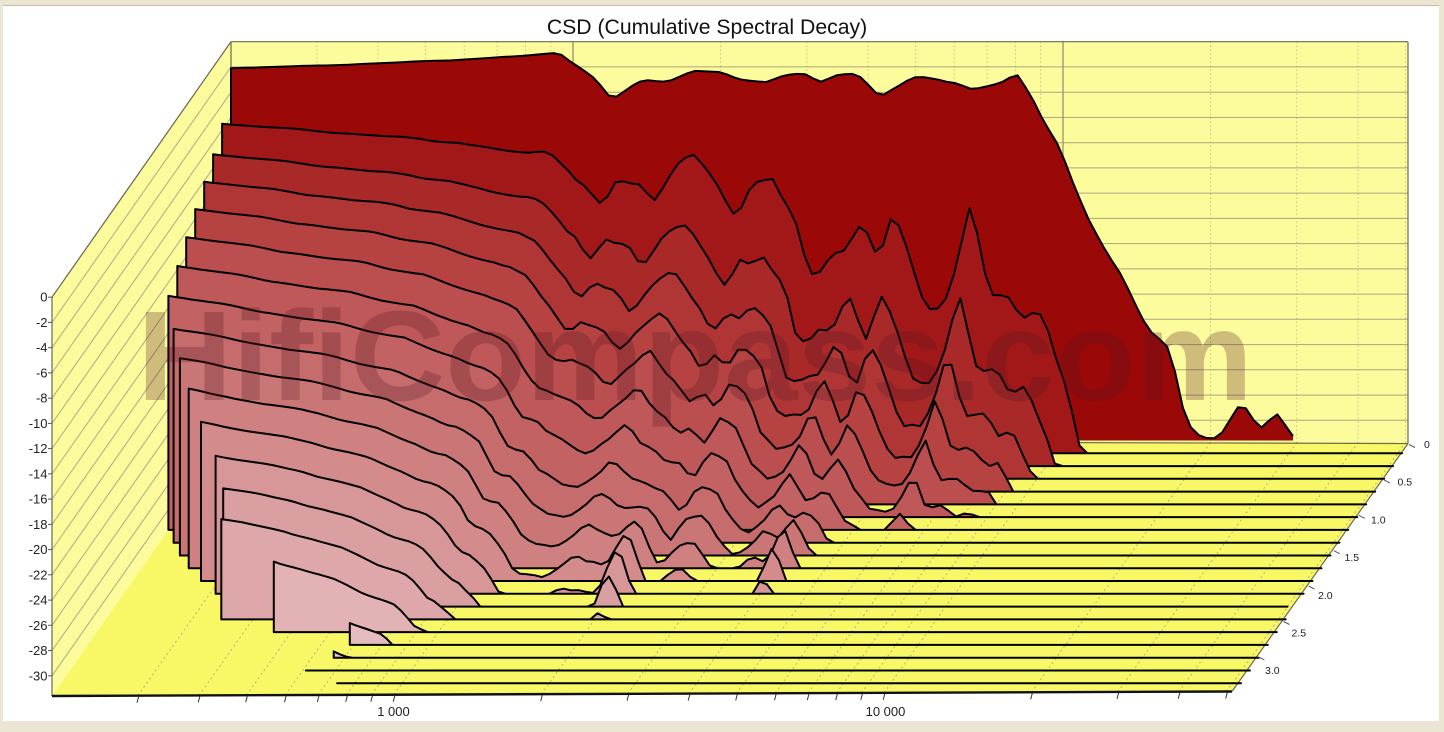 The width and height of the screenshot is (1444, 732). What do you see at coordinates (38, 600) in the screenshot?
I see `svg-text: -24` at bounding box center [38, 600].